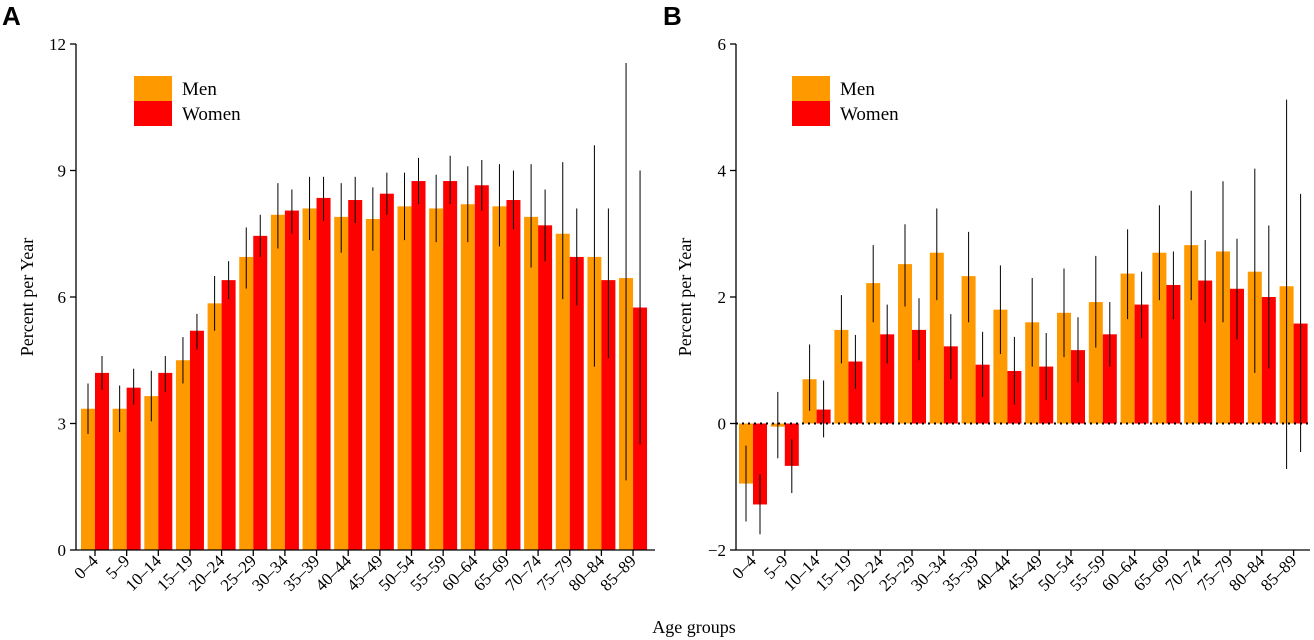 The image size is (1314, 640). What do you see at coordinates (672, 16) in the screenshot?
I see `panel-b-label: B` at bounding box center [672, 16].